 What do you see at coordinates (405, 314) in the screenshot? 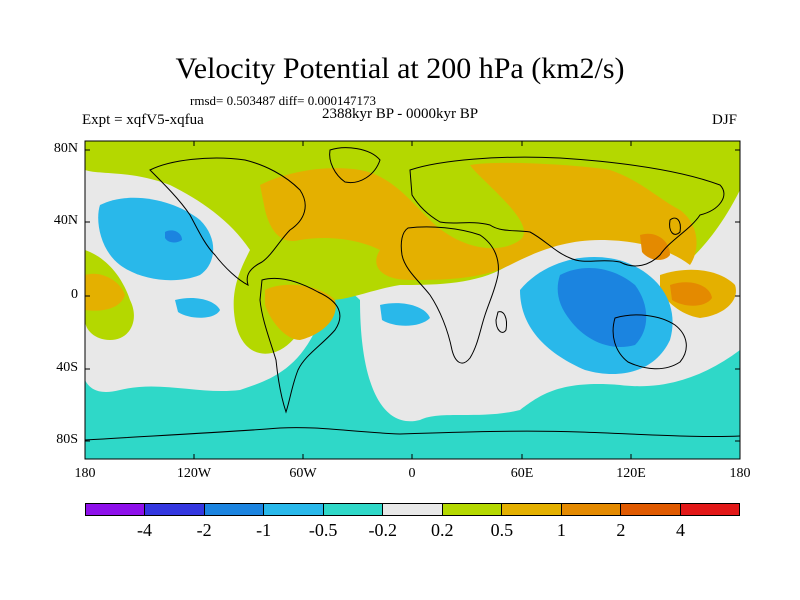
I see `negative-lightblue-zone-atlantic` at bounding box center [405, 314].